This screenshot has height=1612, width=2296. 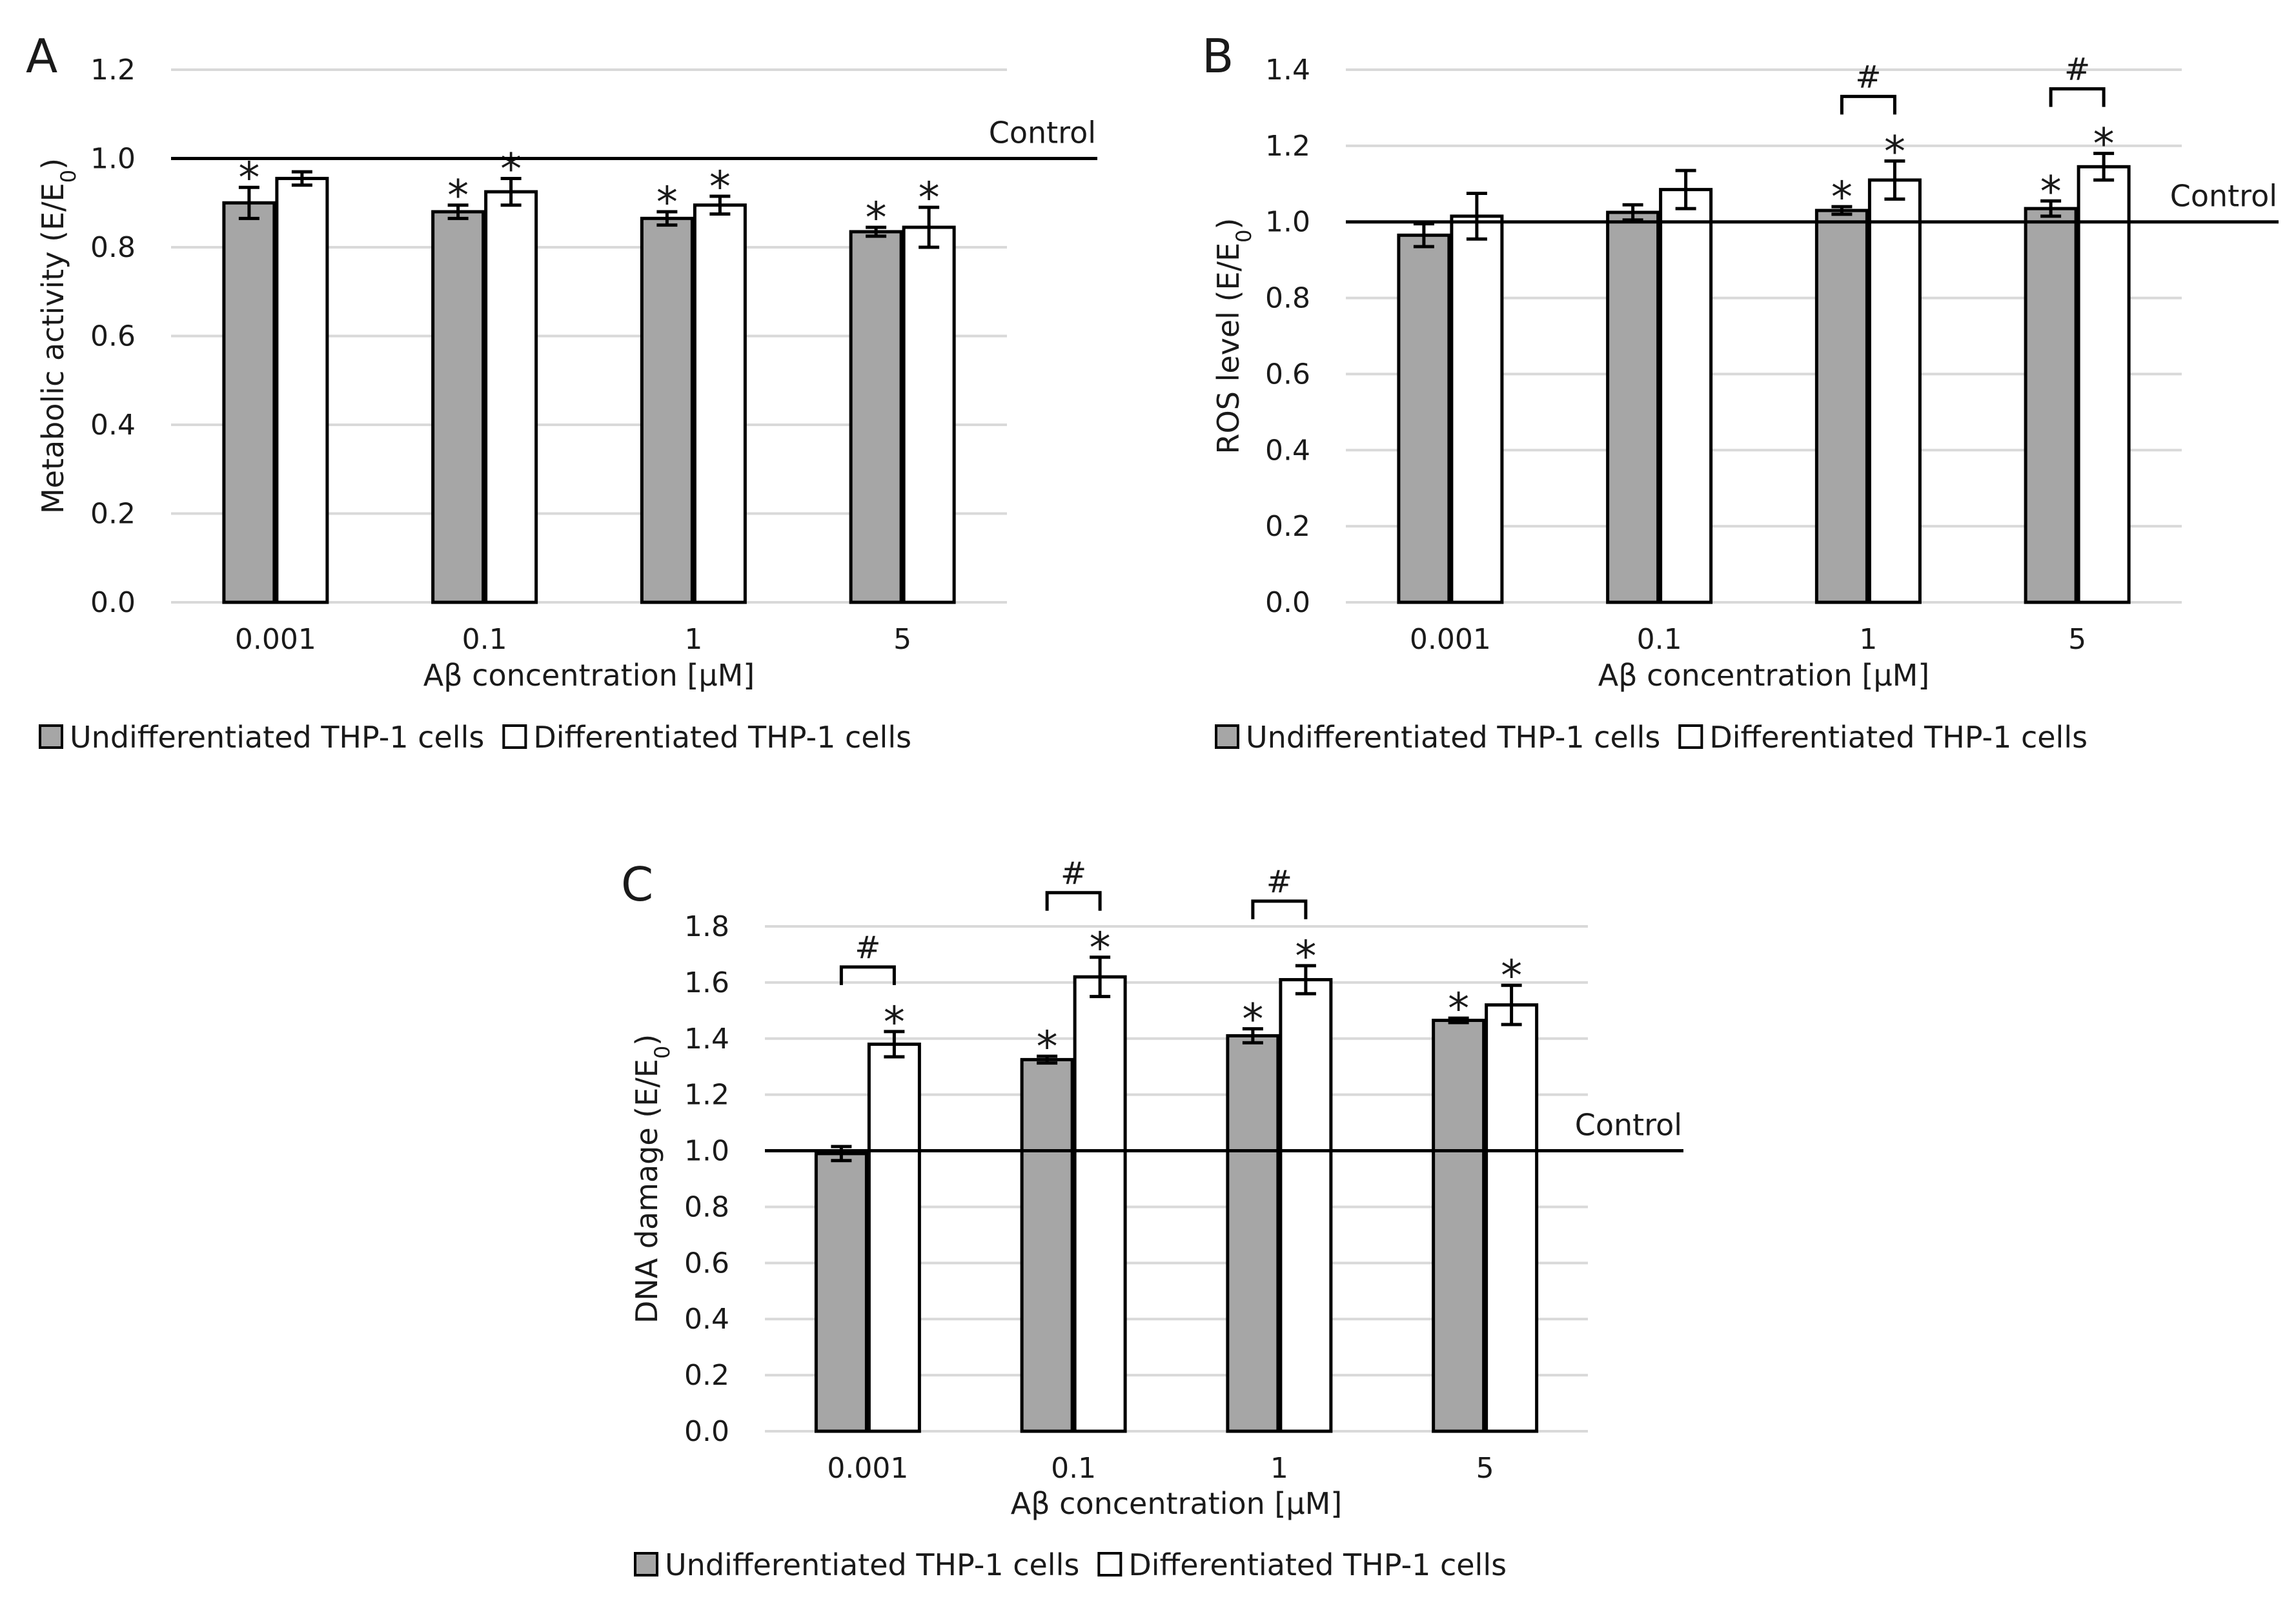 What do you see at coordinates (41, 56) in the screenshot?
I see `panel-label: A` at bounding box center [41, 56].